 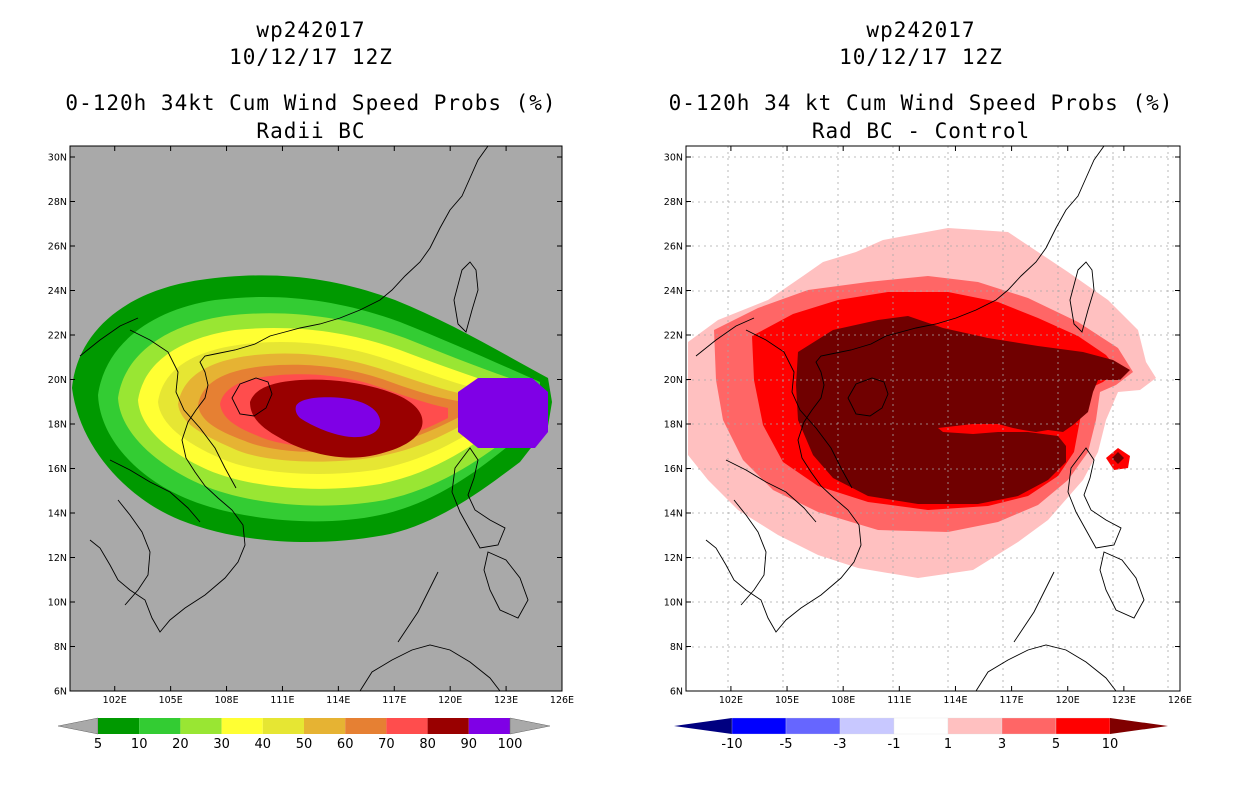 I want to click on colorbar-label: 20, so click(x=180, y=744).